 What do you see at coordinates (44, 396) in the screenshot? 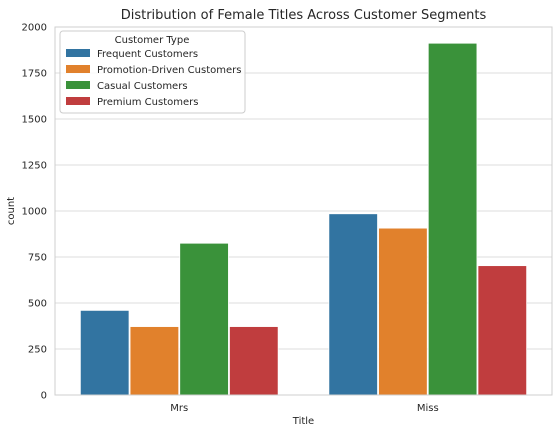
I see `y-tick-label: 0` at bounding box center [44, 396].